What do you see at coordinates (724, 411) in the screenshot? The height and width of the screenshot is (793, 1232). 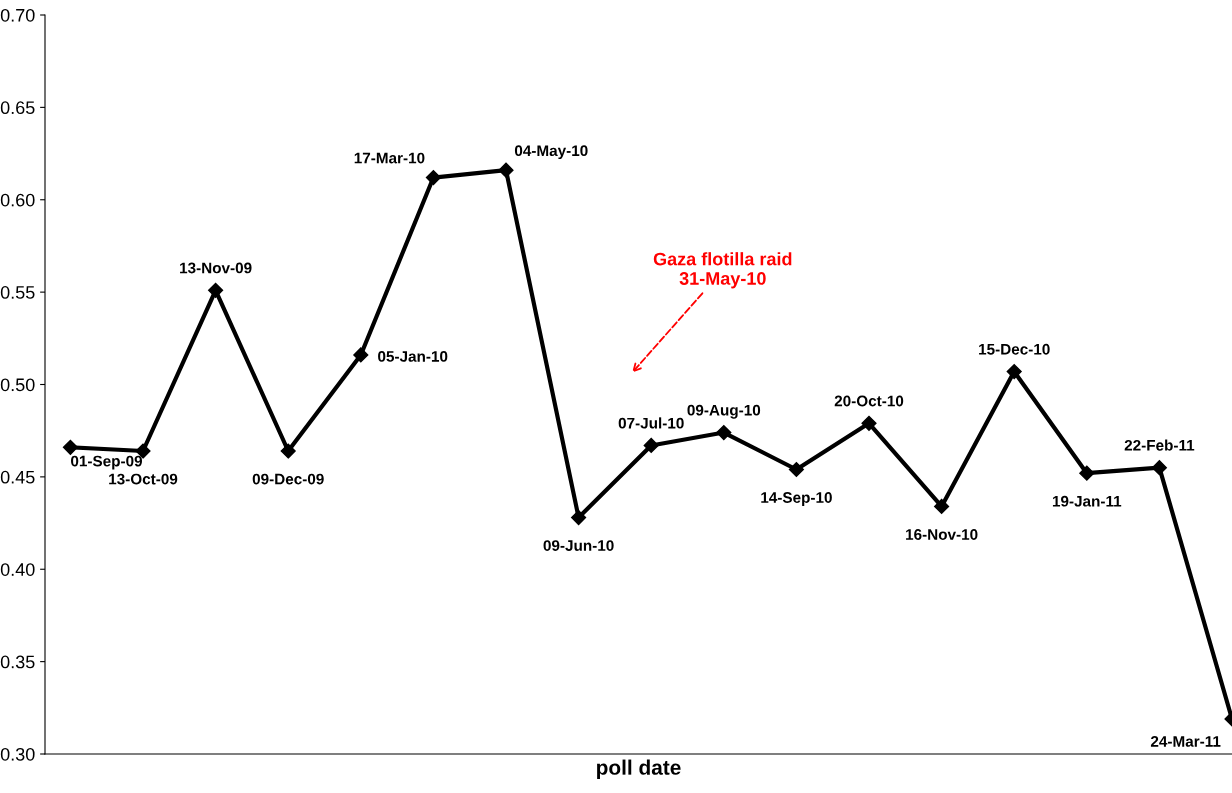 I see `data-label: 09-Aug-10` at bounding box center [724, 411].